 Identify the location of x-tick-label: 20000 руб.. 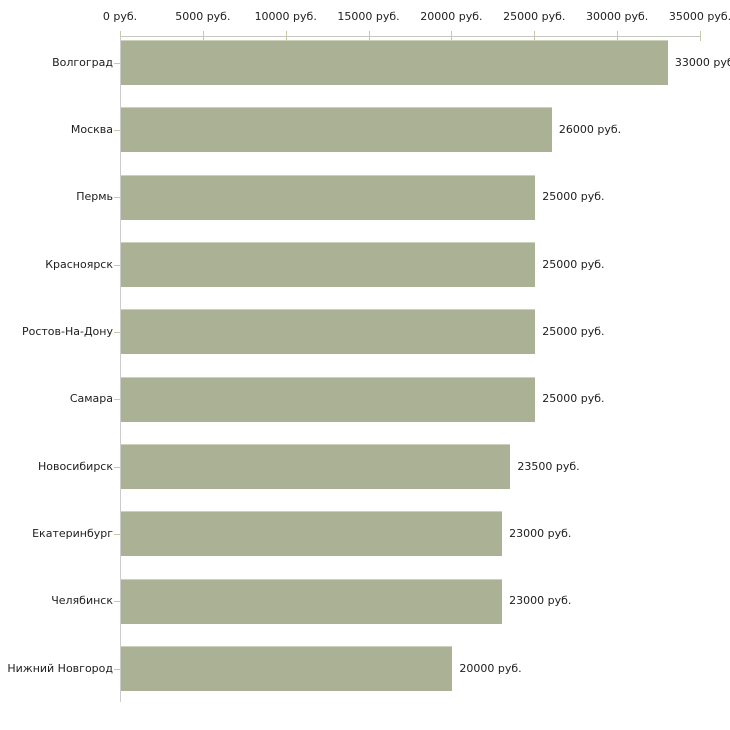
(451, 16).